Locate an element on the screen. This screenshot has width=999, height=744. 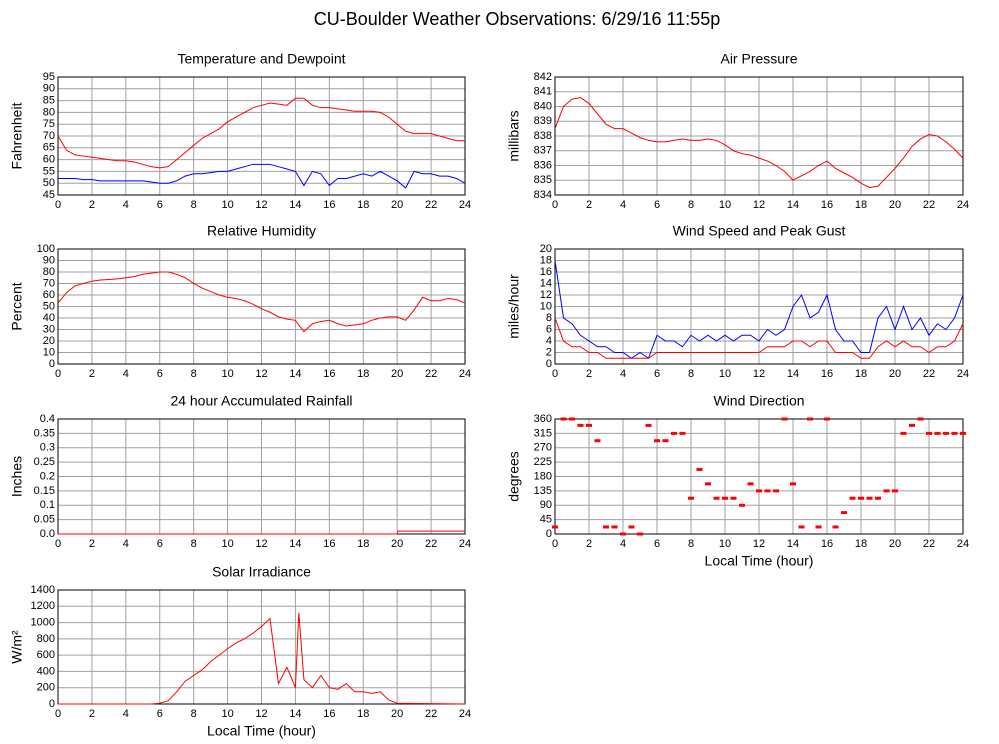
y-tick-label: 14 is located at coordinates (546, 283).